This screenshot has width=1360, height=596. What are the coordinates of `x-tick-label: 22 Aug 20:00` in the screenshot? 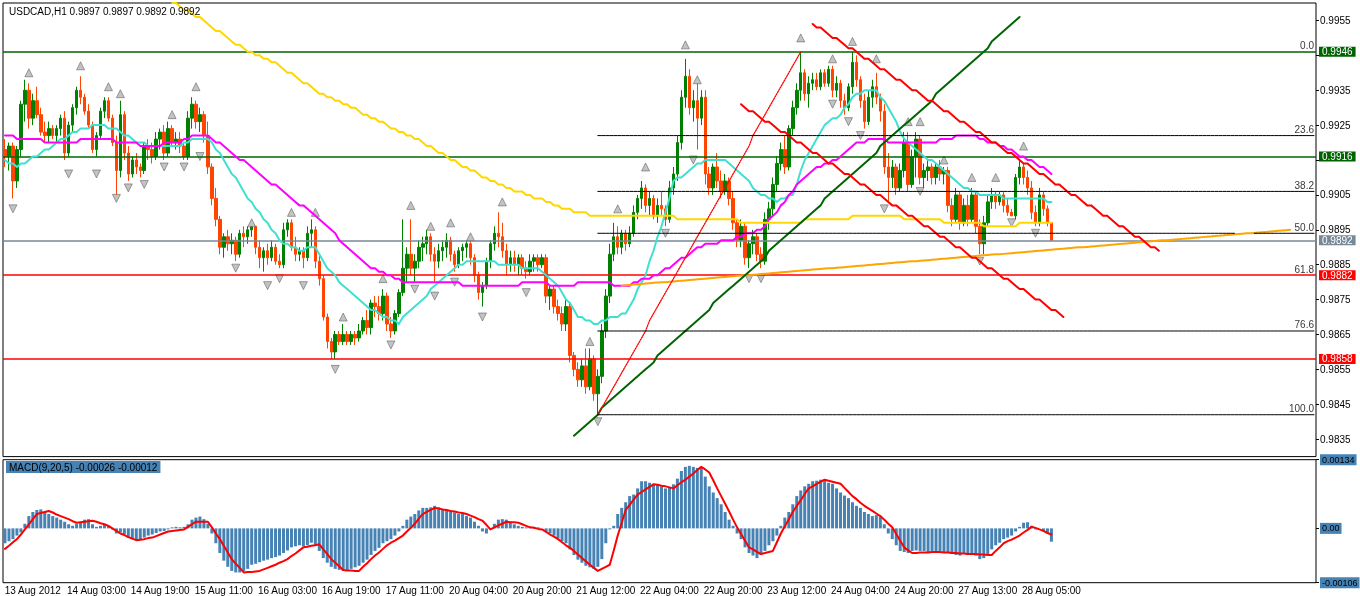 It's located at (733, 590).